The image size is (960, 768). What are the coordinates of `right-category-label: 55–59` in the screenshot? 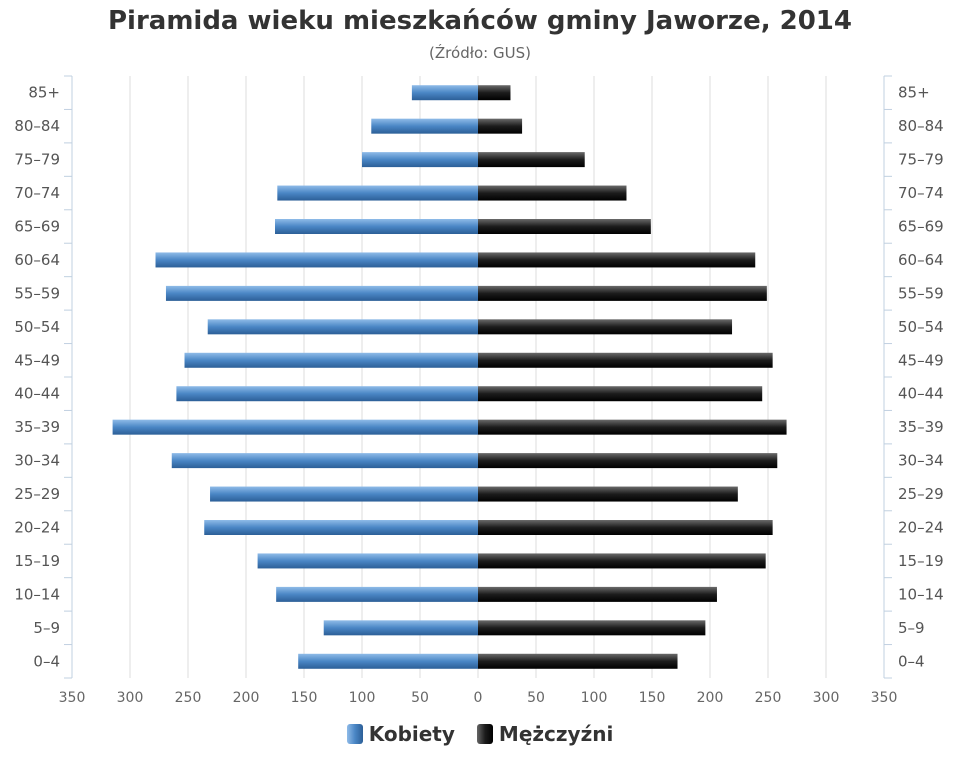 It's located at (921, 293).